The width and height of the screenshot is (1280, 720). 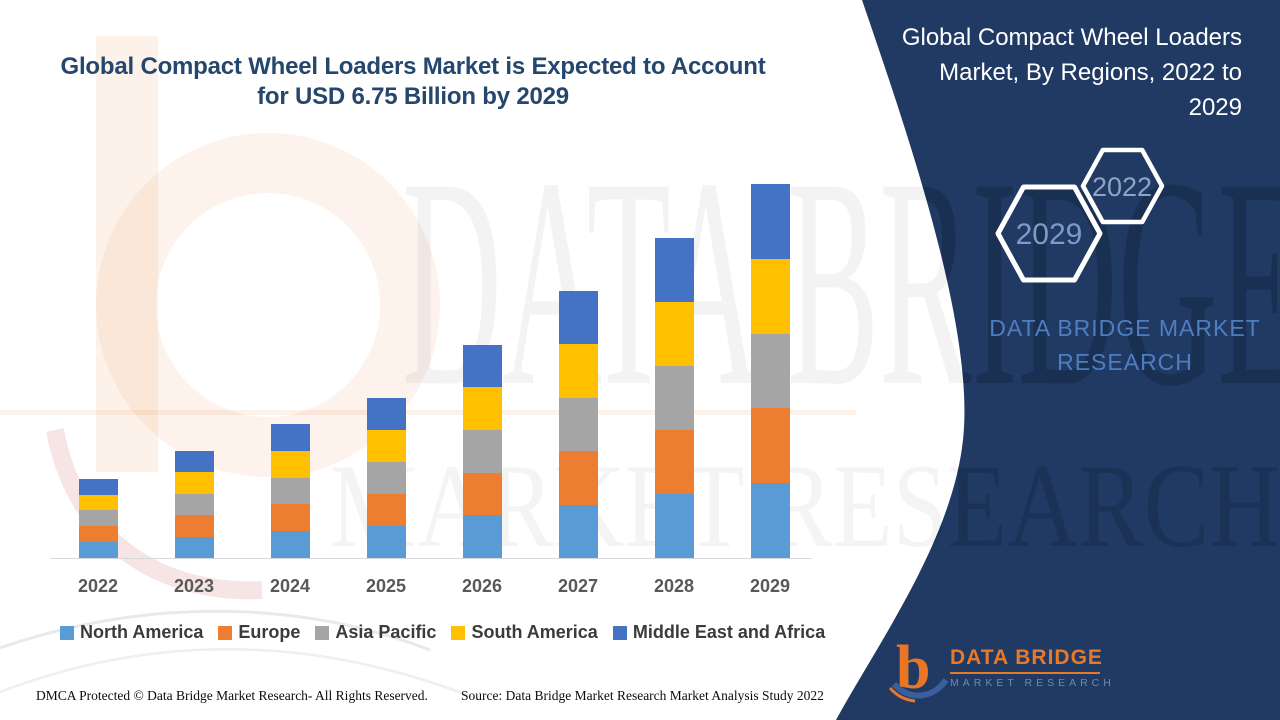 I want to click on logo-swoosh-blue, so click(x=920, y=688).